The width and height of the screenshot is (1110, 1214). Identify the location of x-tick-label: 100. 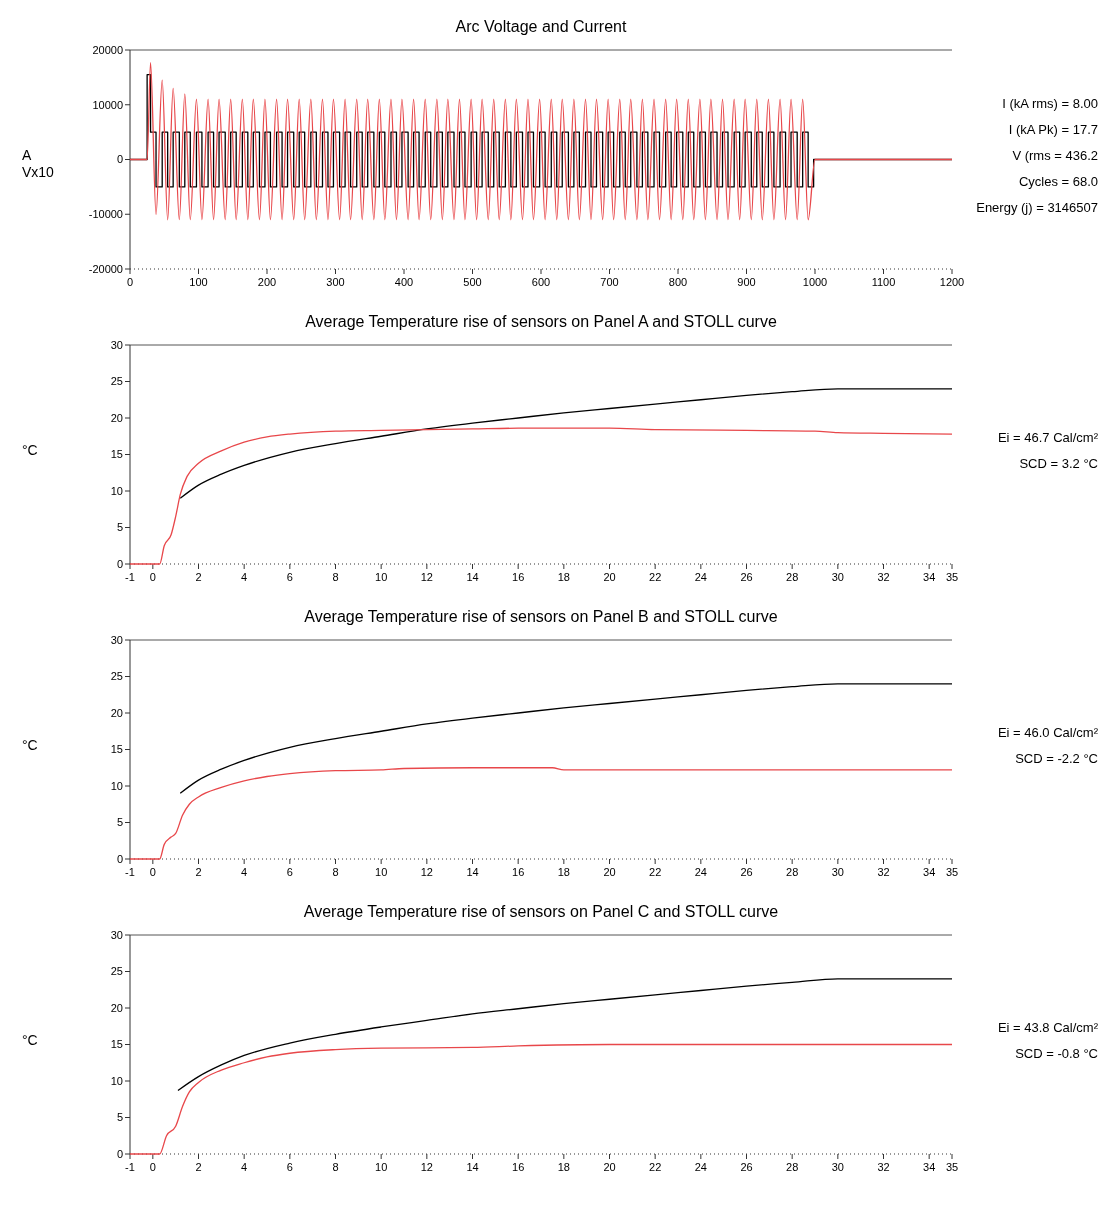
(198, 282).